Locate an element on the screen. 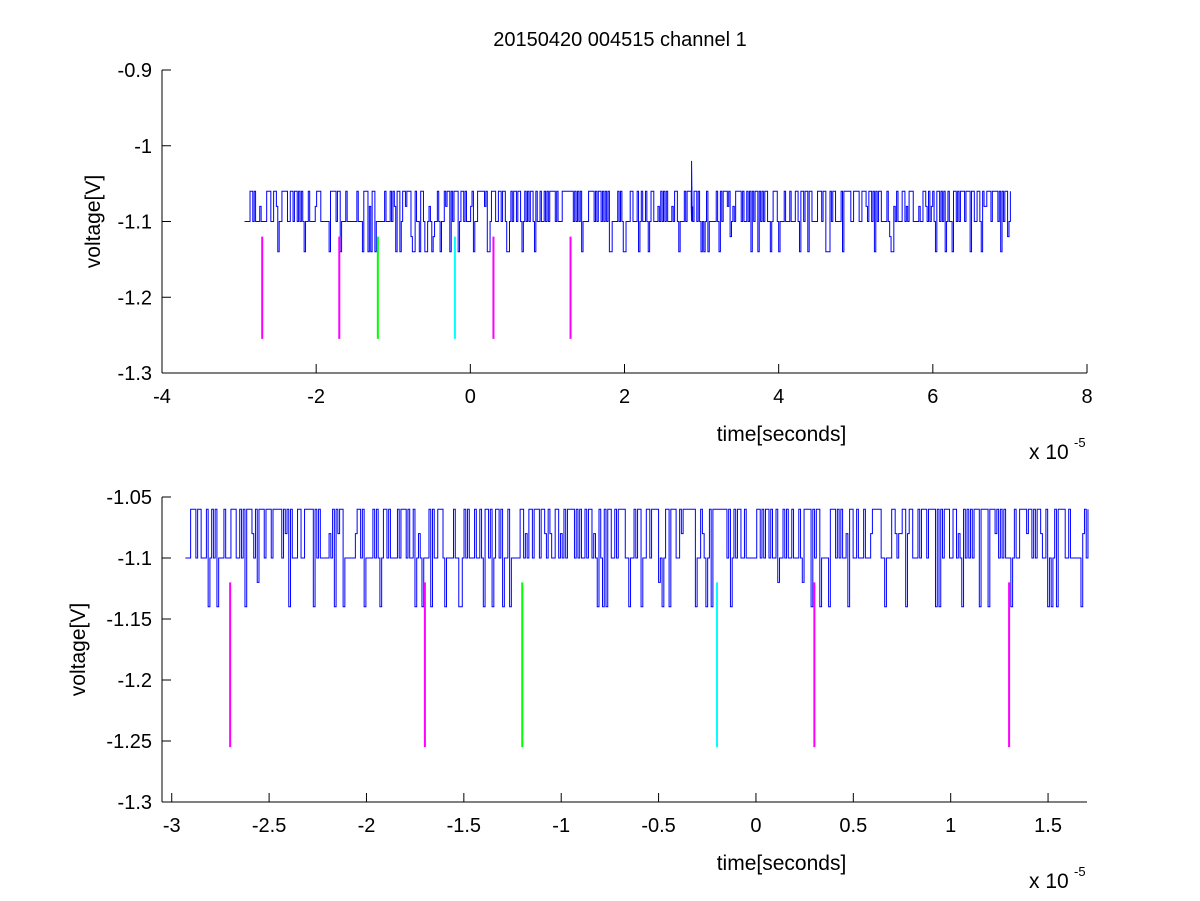 The height and width of the screenshot is (901, 1200). x-tick-label: -3 is located at coordinates (172, 826).